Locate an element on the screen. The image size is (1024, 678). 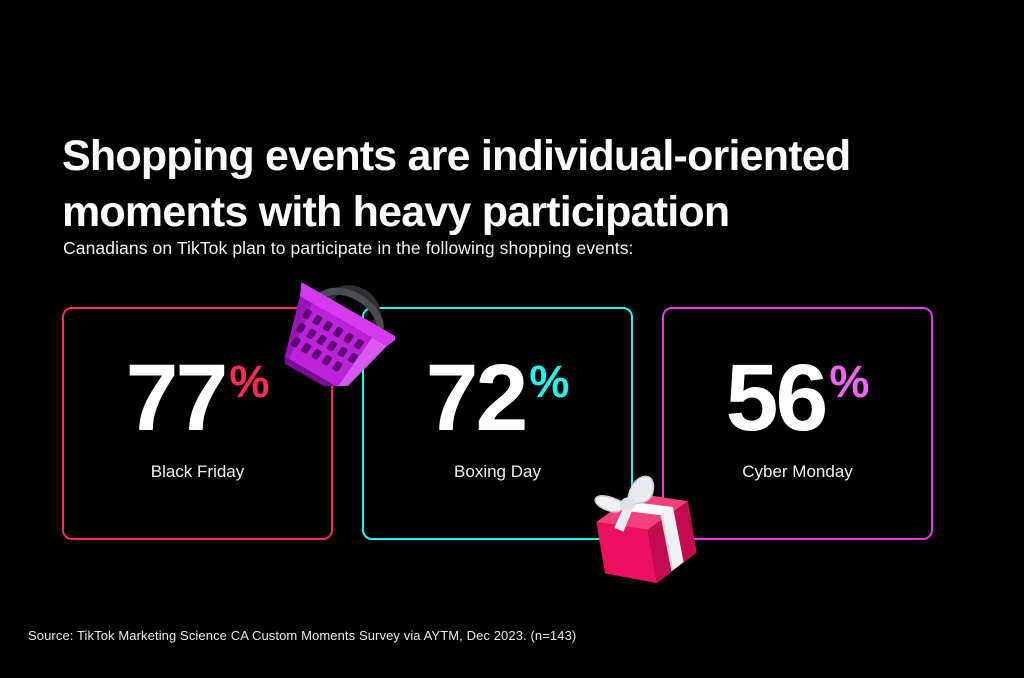
stat-value: 77 % is located at coordinates (197, 398).